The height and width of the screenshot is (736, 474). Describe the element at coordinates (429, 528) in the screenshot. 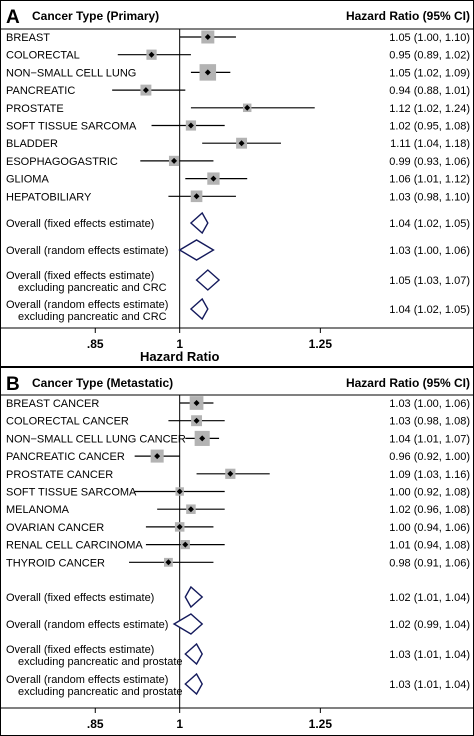

I see `panel-b-row-7-ci-text: 1.00 (0.94, 1.06)` at that location.